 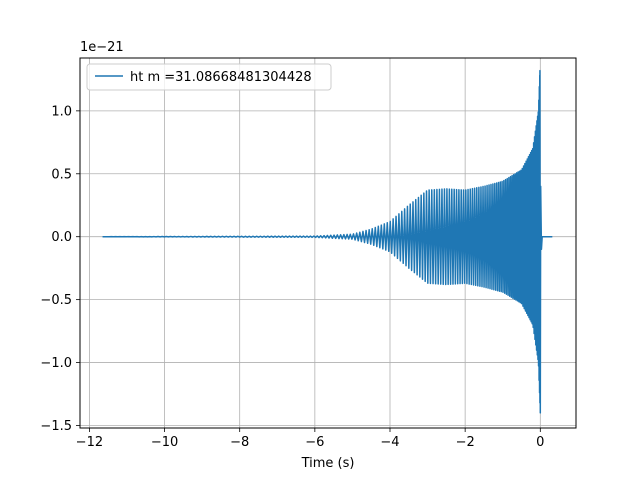 I want to click on y-tick-label: −1.0, so click(x=56, y=363).